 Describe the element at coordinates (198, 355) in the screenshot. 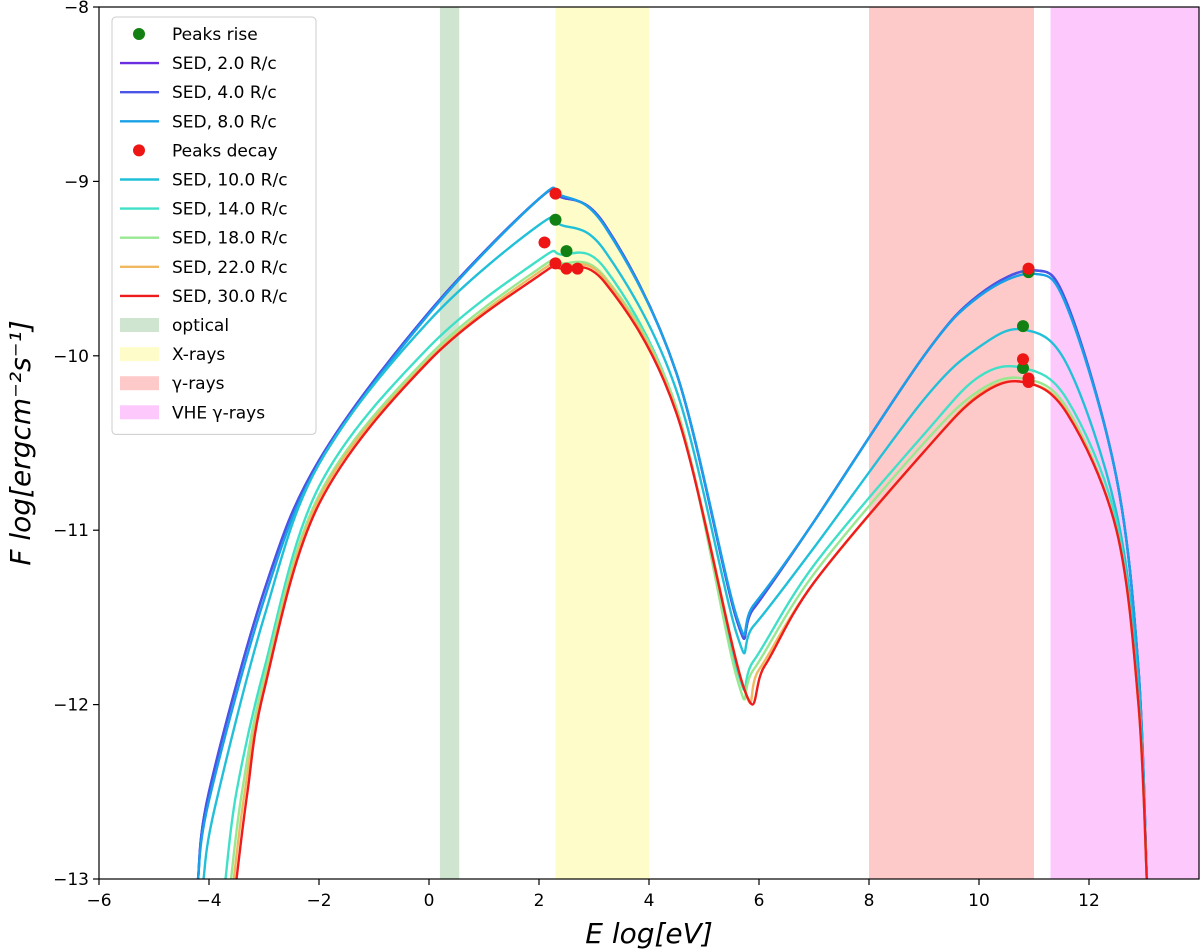

I see `legend-label: X-rays` at that location.